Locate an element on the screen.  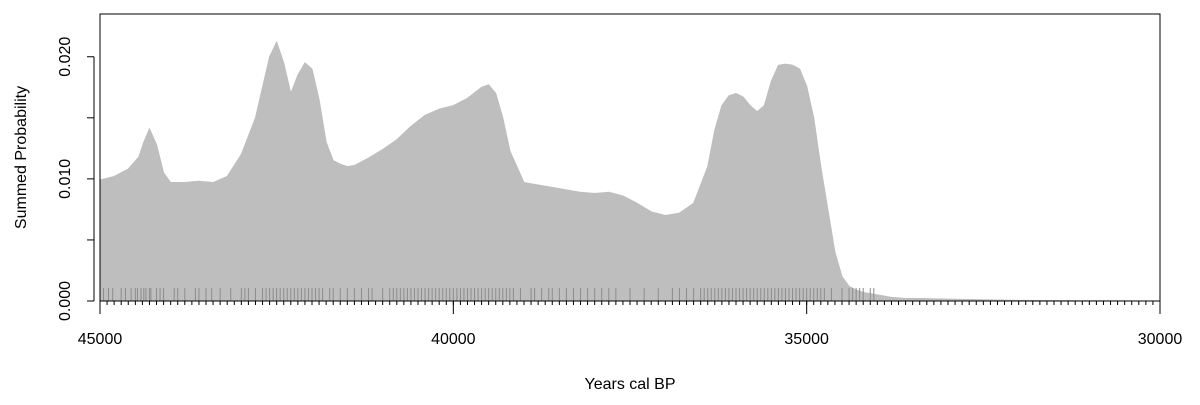
x-tick-label: 35000 is located at coordinates (806, 339).